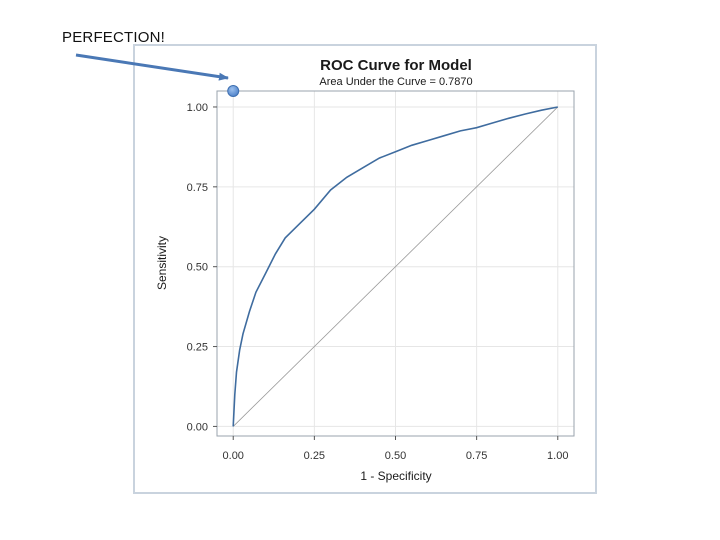  What do you see at coordinates (233, 91) in the screenshot?
I see `perfection-point-marker` at bounding box center [233, 91].